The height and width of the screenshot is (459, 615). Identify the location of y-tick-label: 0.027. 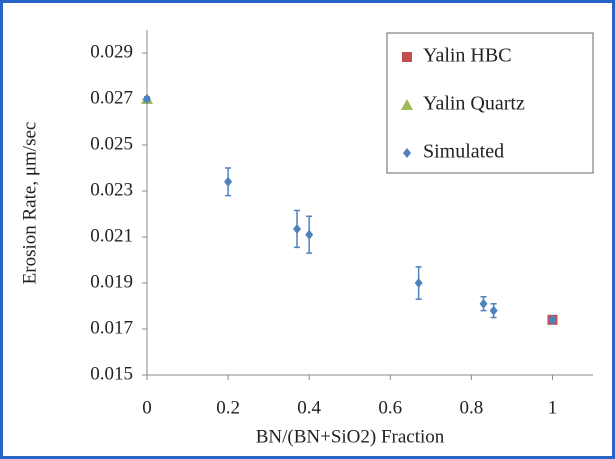
(111, 97).